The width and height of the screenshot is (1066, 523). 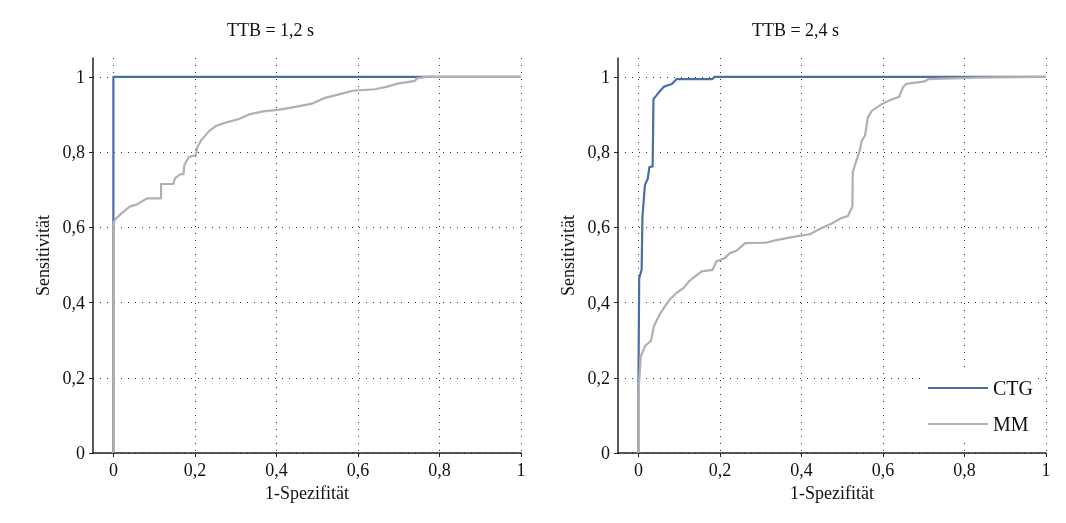 I want to click on chart-title: TTB = 2,4 s, so click(x=795, y=30).